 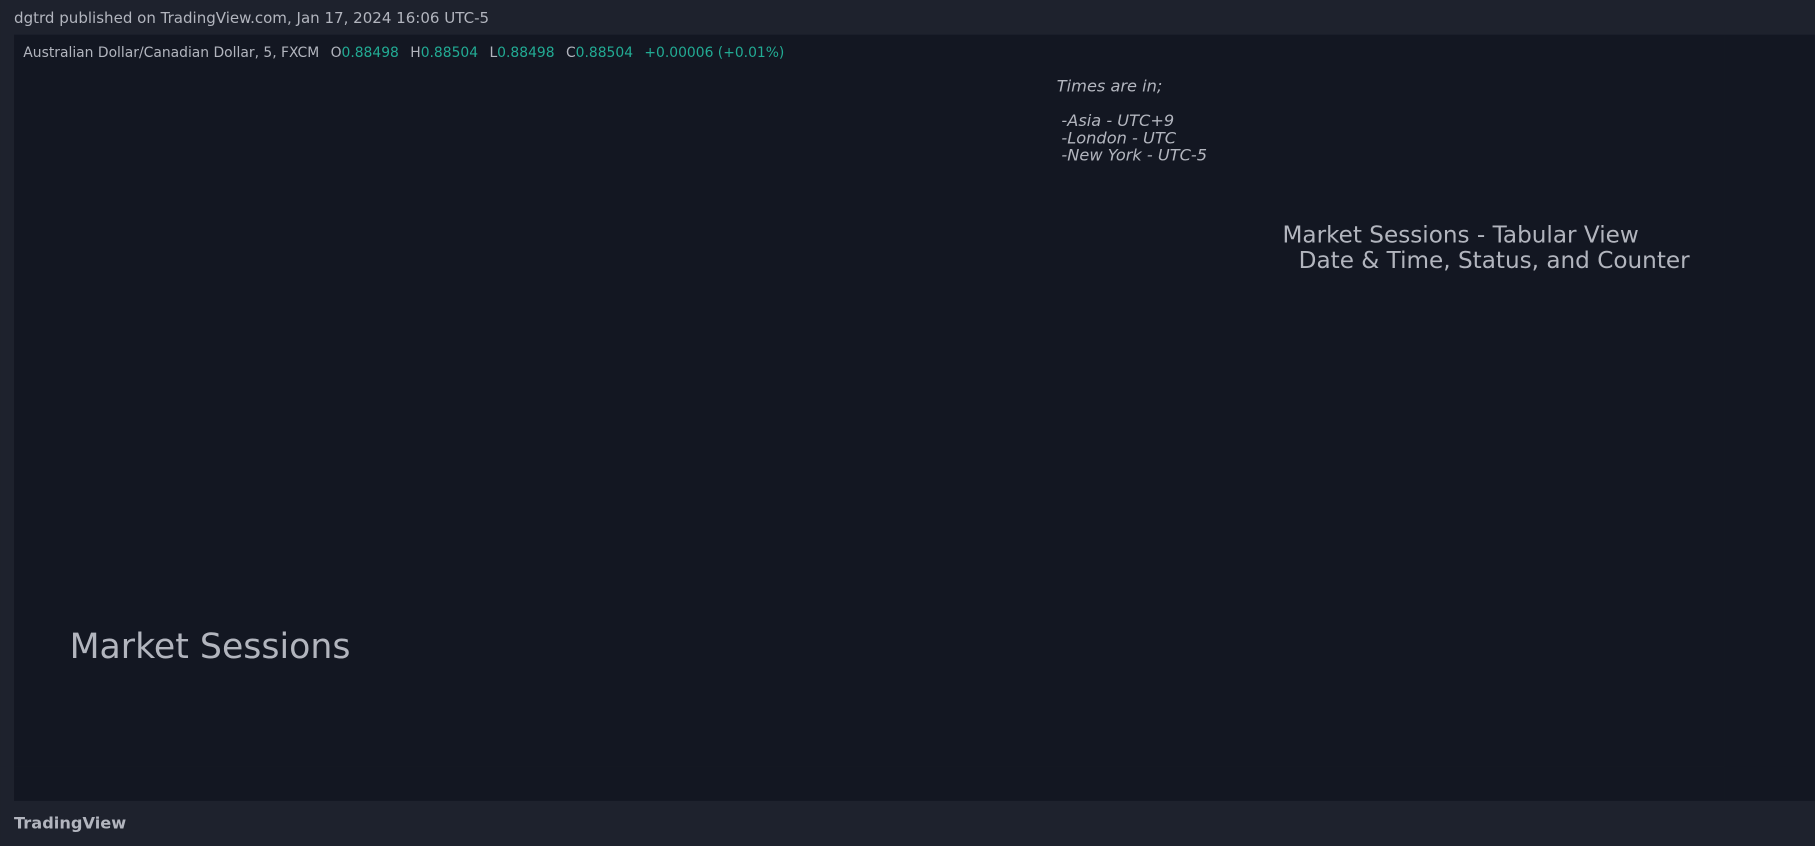 What do you see at coordinates (415, 53) in the screenshot?
I see `ohlc-key: H` at bounding box center [415, 53].